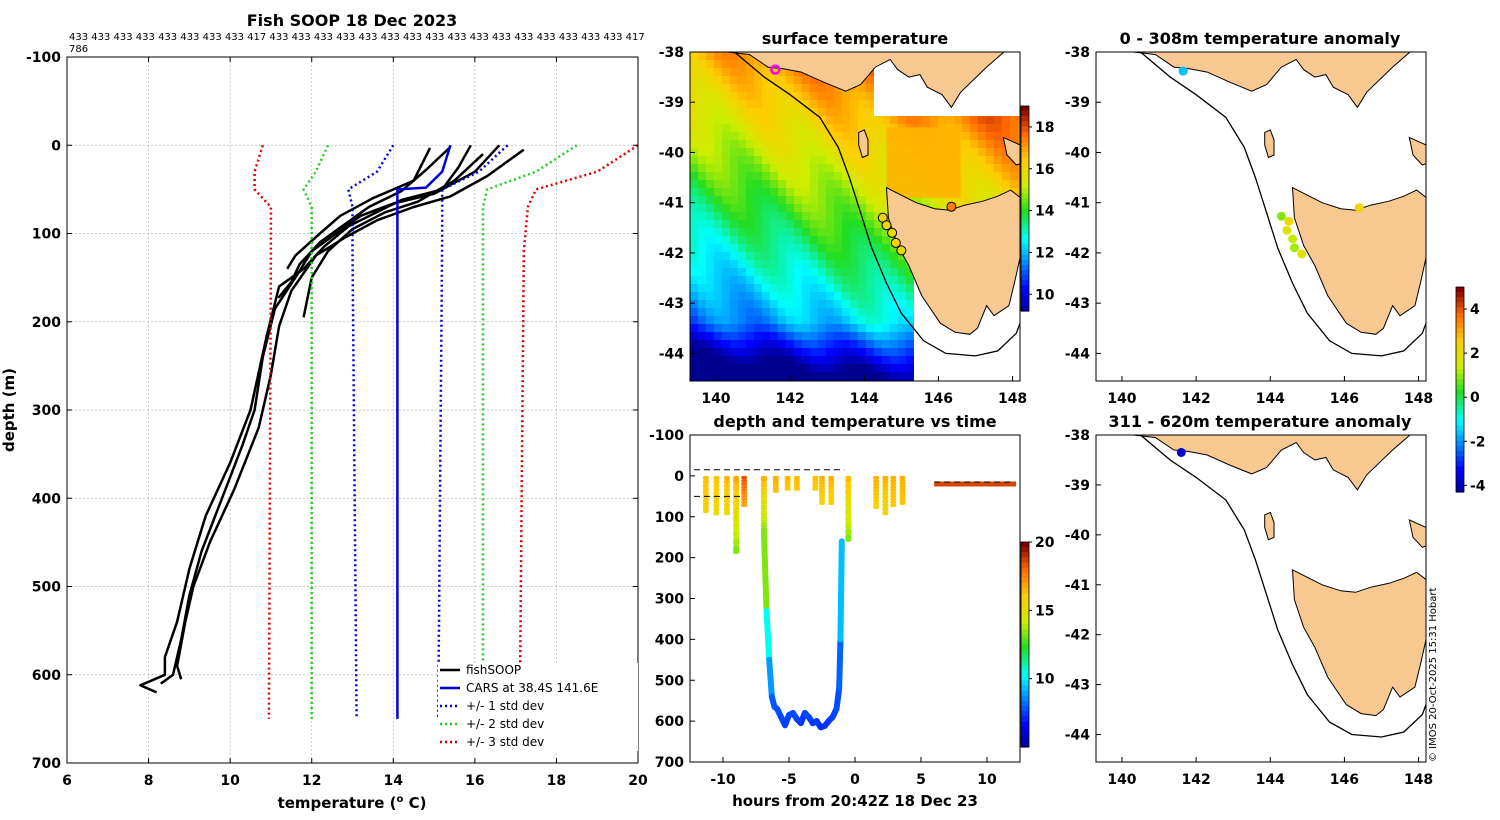  Describe the element at coordinates (901, 250) in the screenshot. I see `sst-station-marker` at that location.